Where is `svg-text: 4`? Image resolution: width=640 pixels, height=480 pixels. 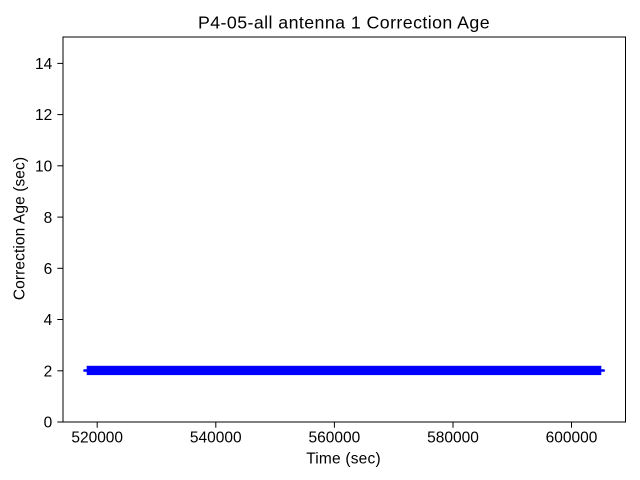
svg-text: 4 is located at coordinates (48, 320).